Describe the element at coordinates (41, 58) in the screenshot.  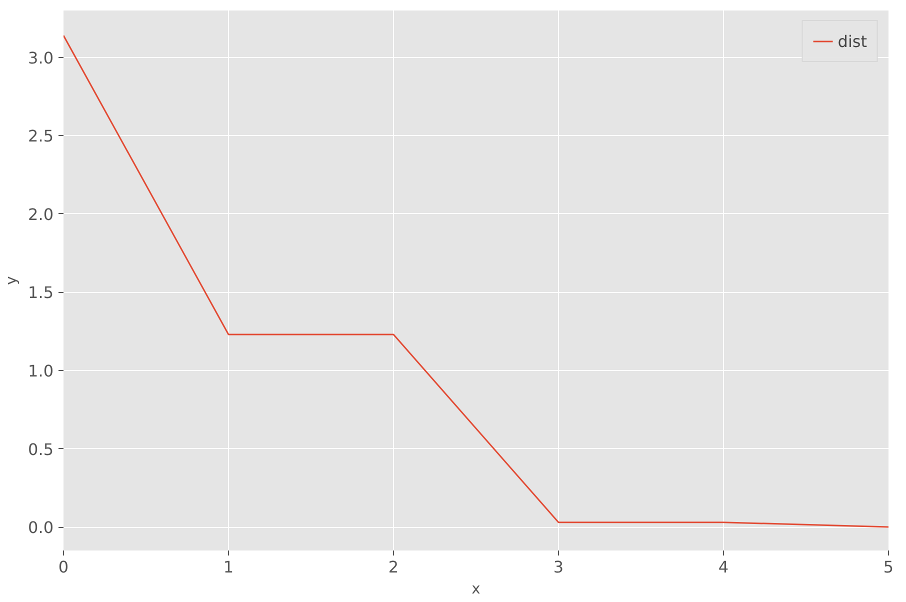
I see `y-tick-label: 3.0` at that location.